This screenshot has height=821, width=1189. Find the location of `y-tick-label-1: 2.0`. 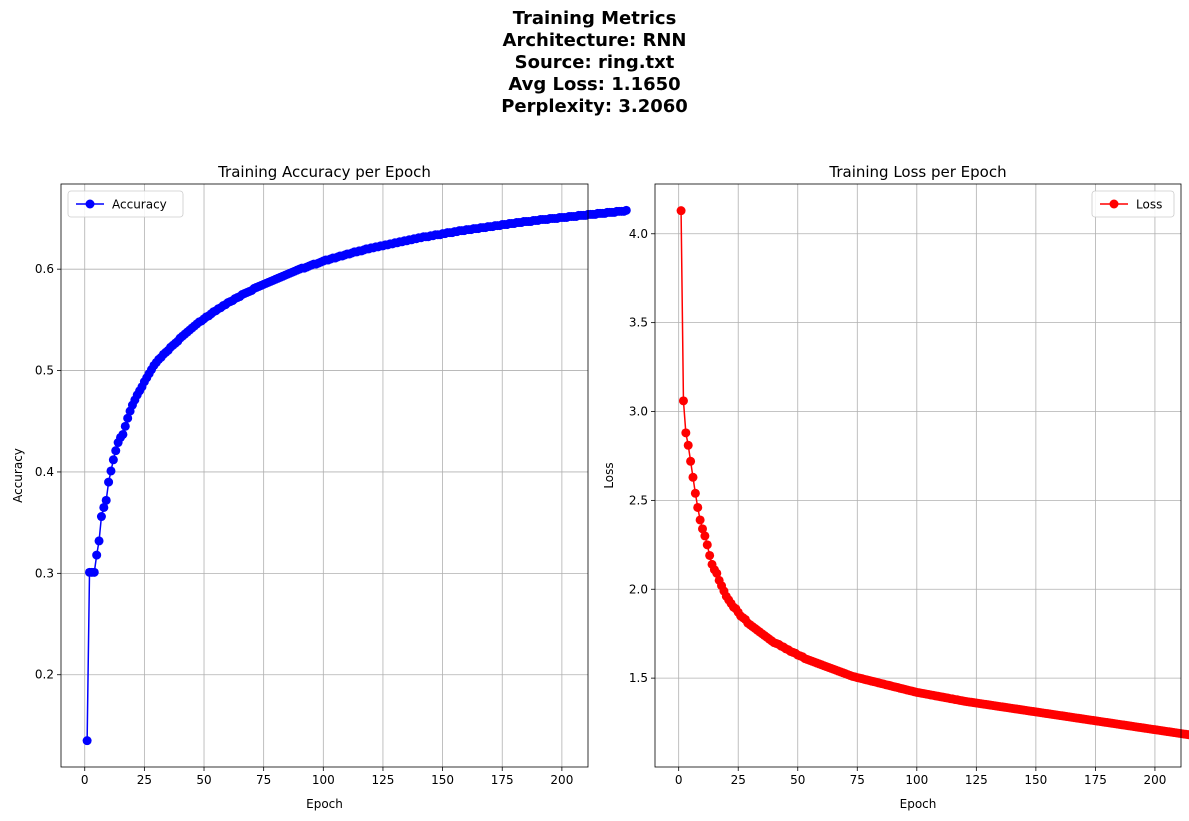

y-tick-label-1: 2.0 is located at coordinates (638, 589).